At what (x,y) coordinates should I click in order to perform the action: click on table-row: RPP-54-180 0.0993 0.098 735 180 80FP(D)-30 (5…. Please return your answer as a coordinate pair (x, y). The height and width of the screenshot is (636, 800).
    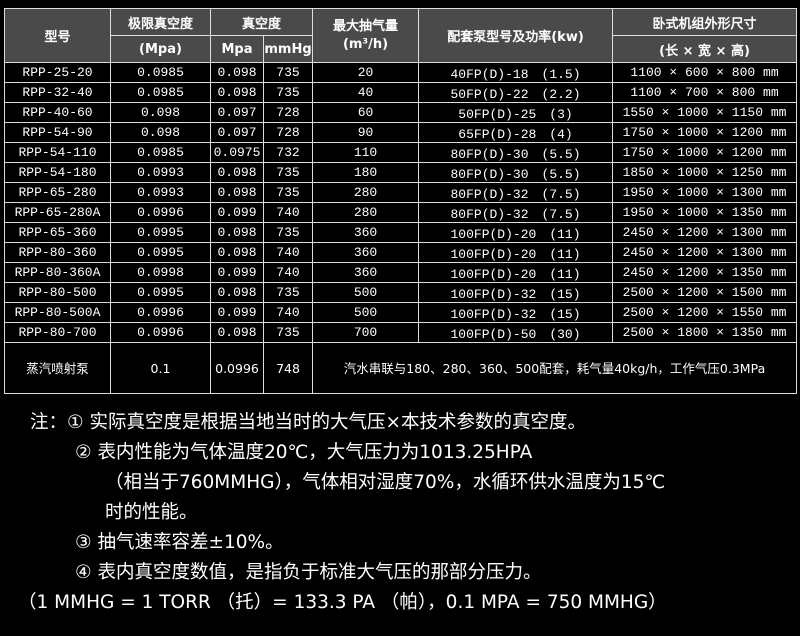
    Looking at the image, I should click on (401, 172).